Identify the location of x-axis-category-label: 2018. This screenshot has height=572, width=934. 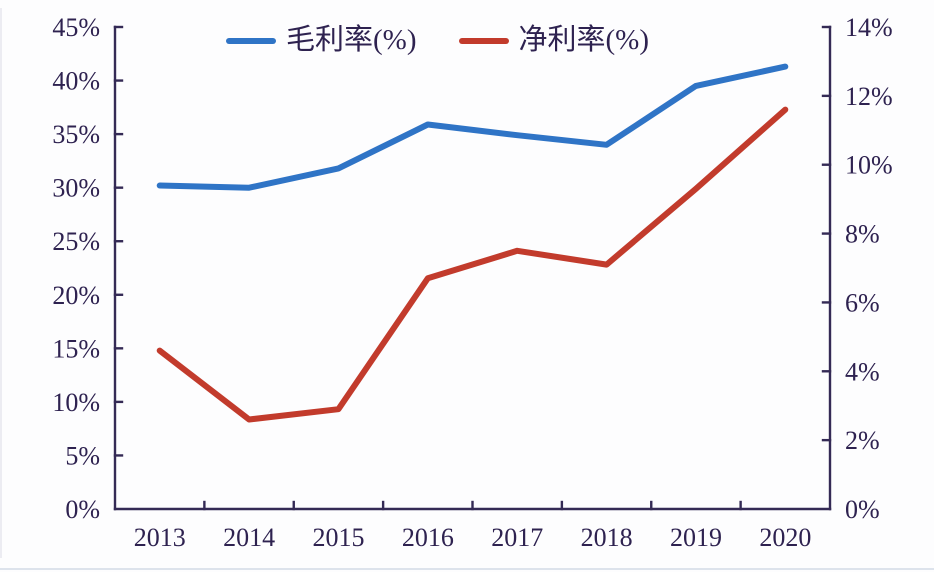
(607, 537).